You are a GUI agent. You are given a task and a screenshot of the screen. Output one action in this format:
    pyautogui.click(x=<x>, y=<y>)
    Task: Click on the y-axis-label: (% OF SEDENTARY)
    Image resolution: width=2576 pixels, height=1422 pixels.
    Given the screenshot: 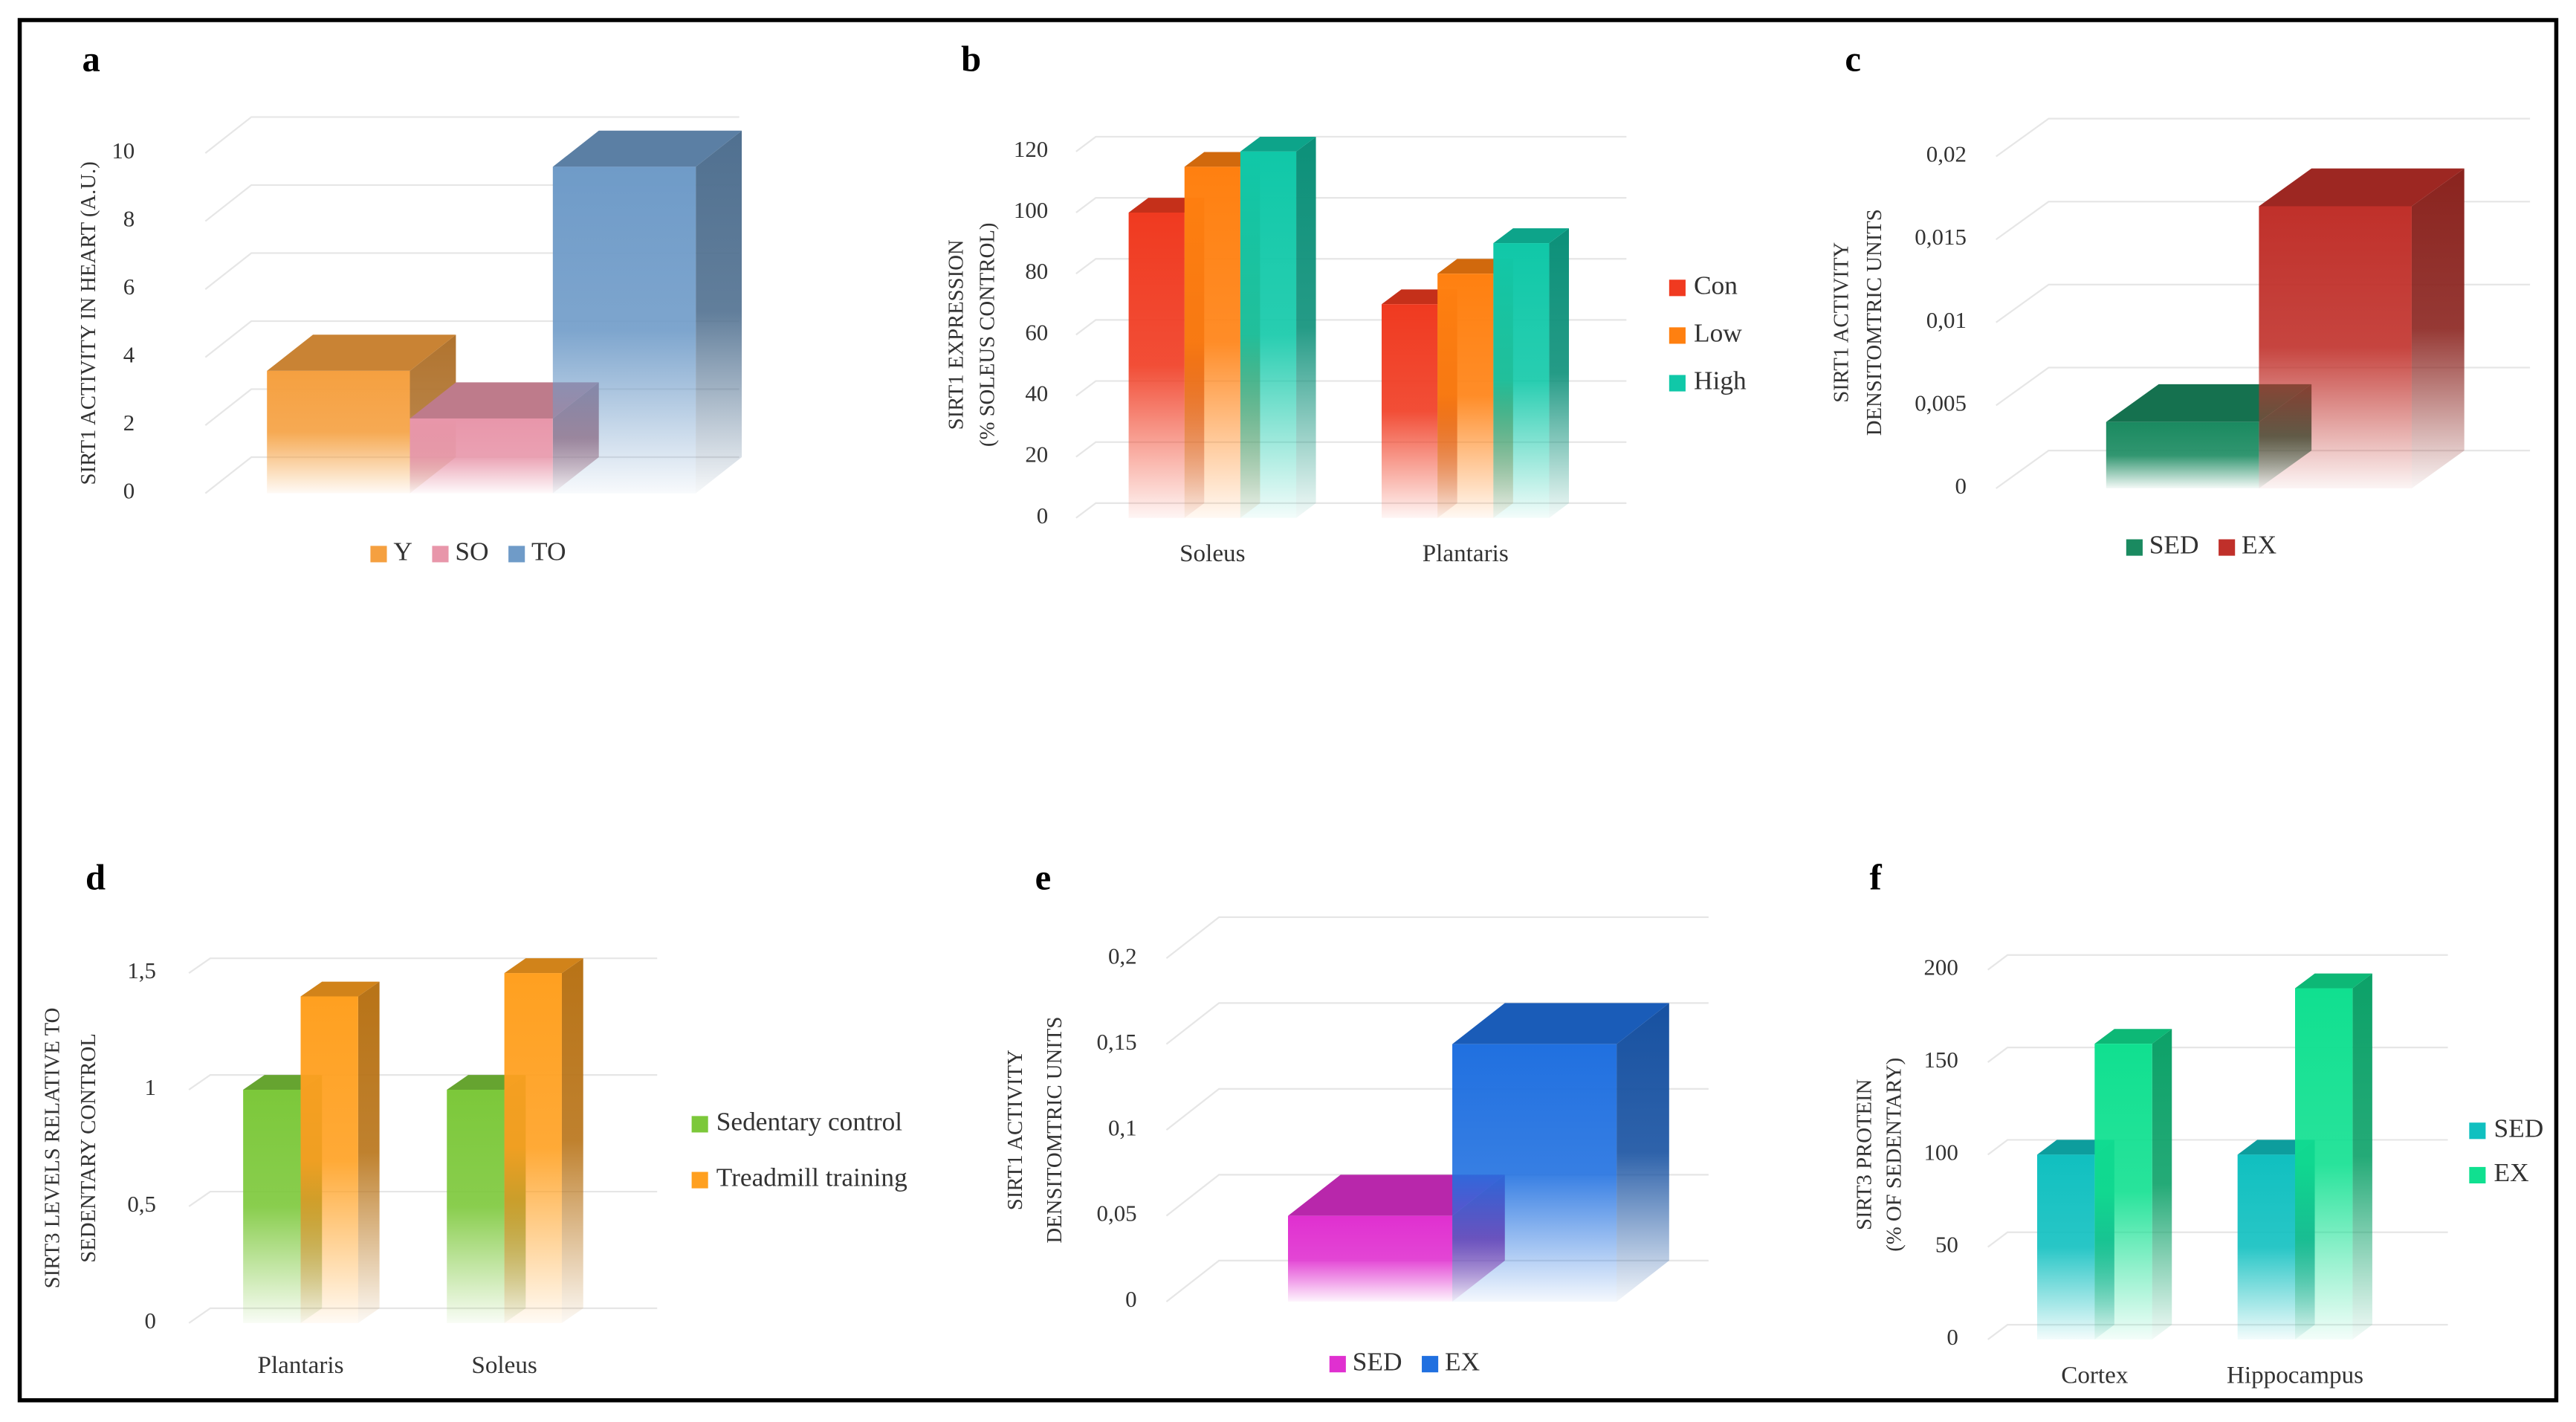 What is the action you would take?
    pyautogui.click(x=1894, y=1155)
    